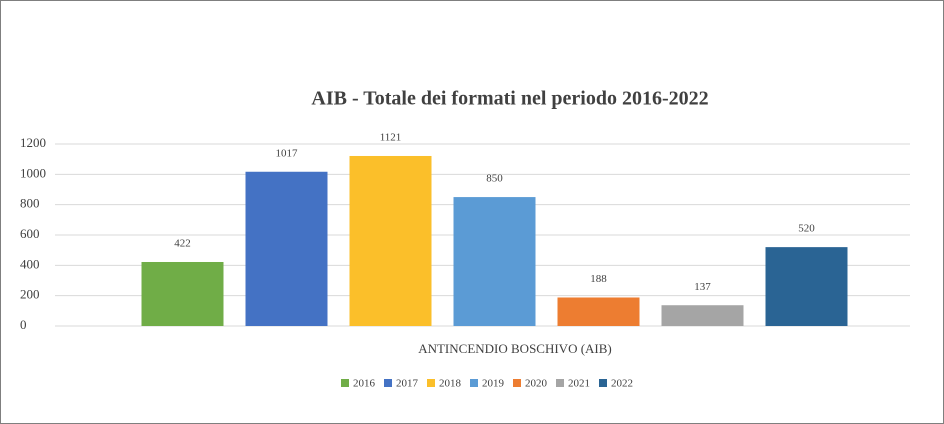 This screenshot has height=424, width=944. Describe the element at coordinates (287, 153) in the screenshot. I see `data-label: 1017` at that location.